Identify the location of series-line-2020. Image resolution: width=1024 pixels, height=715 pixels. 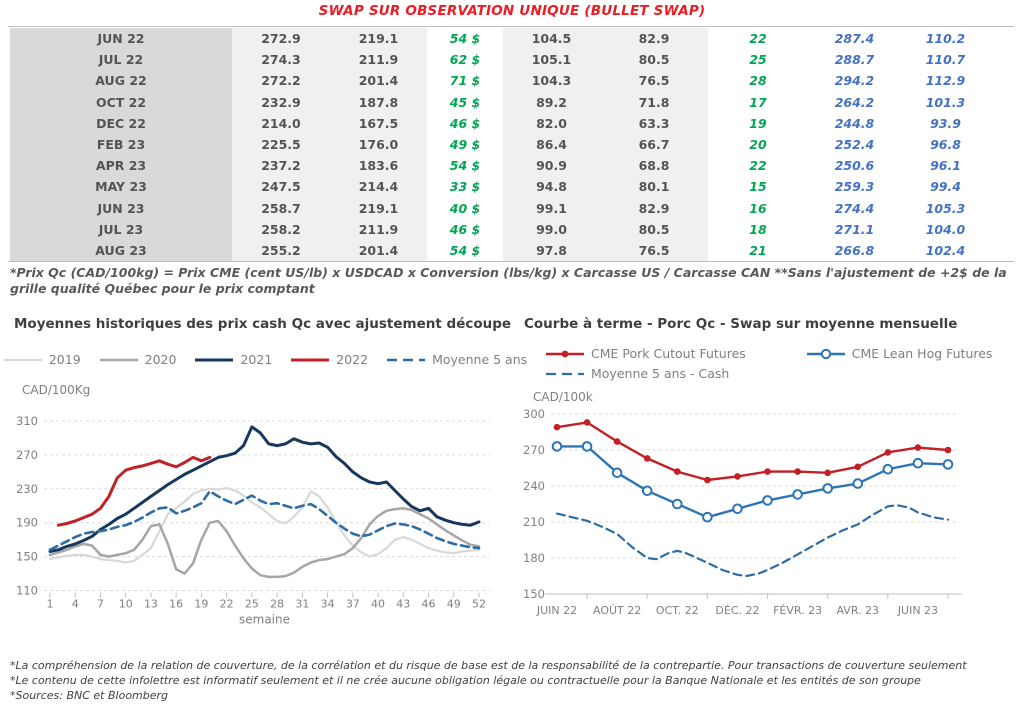
(264, 543).